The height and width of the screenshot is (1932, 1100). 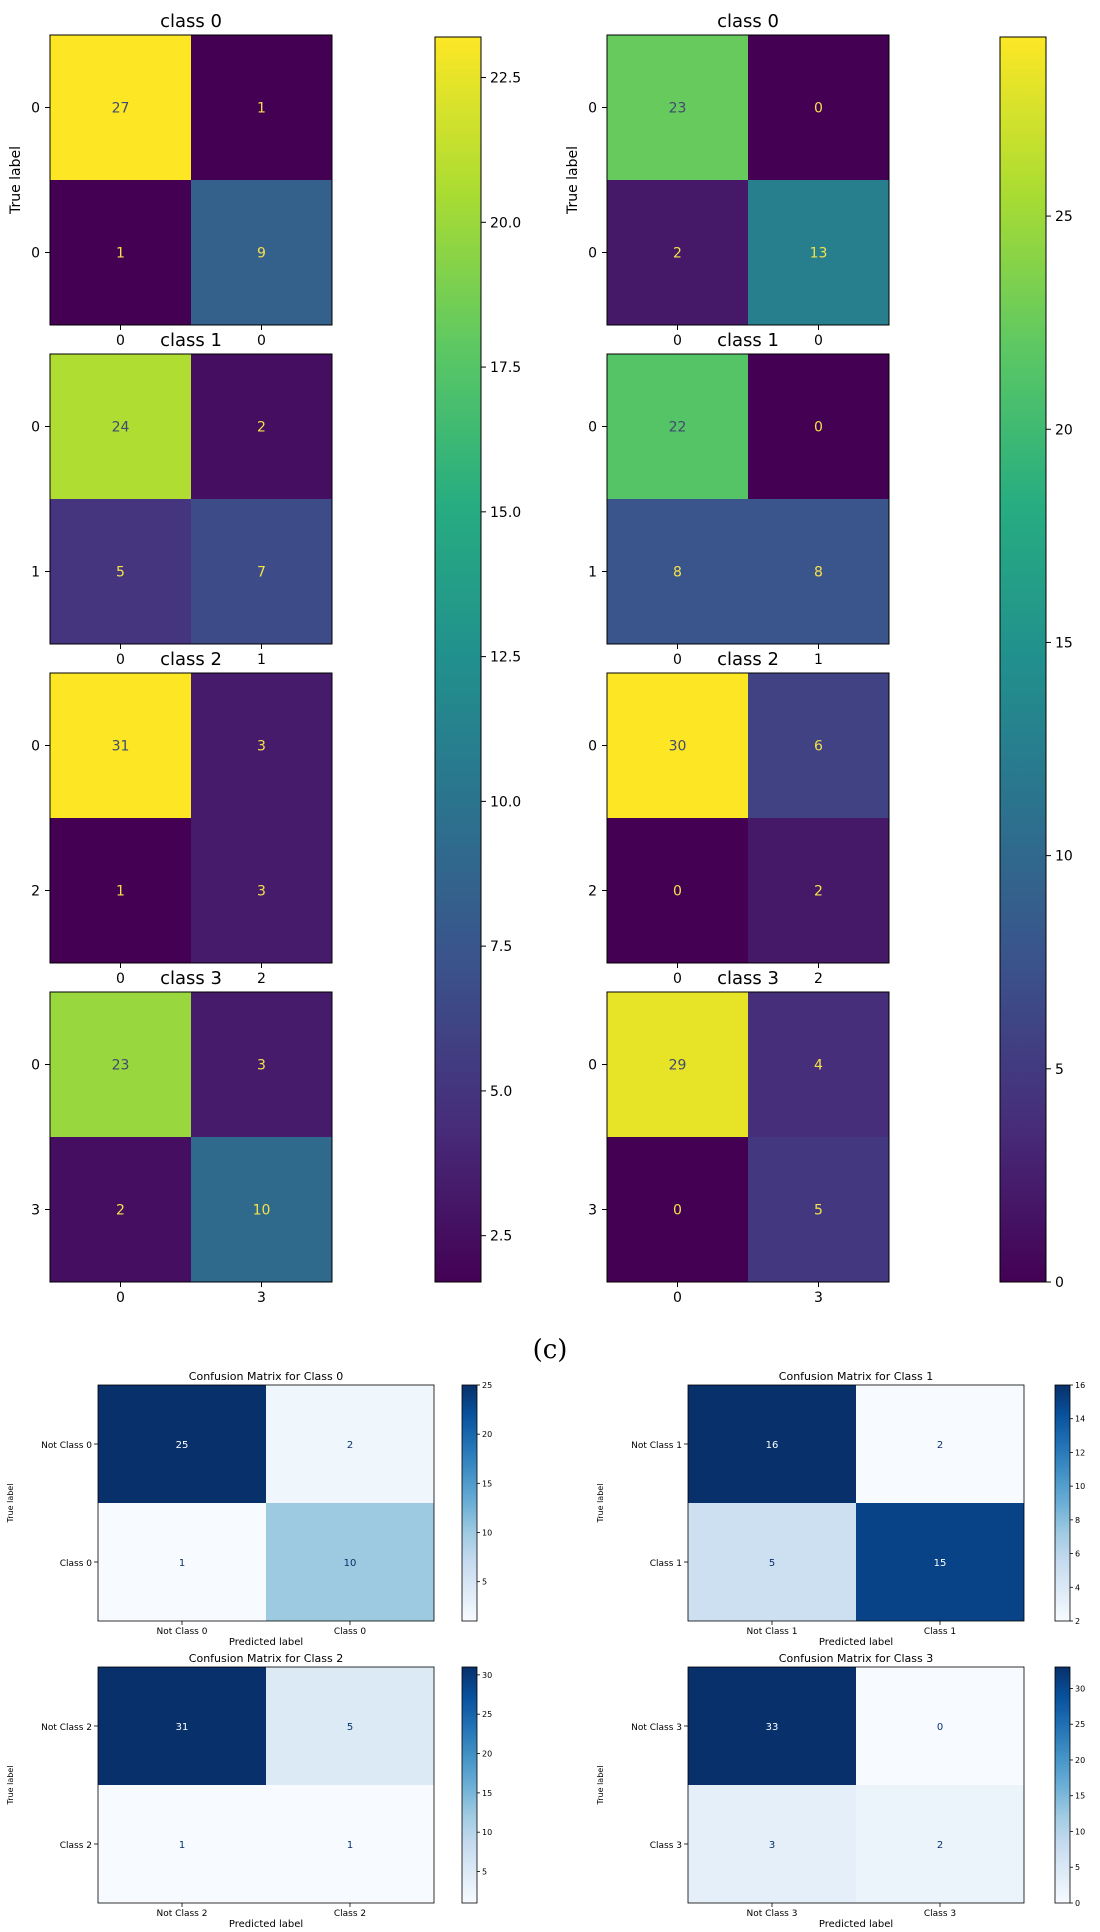 I want to click on b-m1-value-r1c1: 8, so click(x=818, y=573).